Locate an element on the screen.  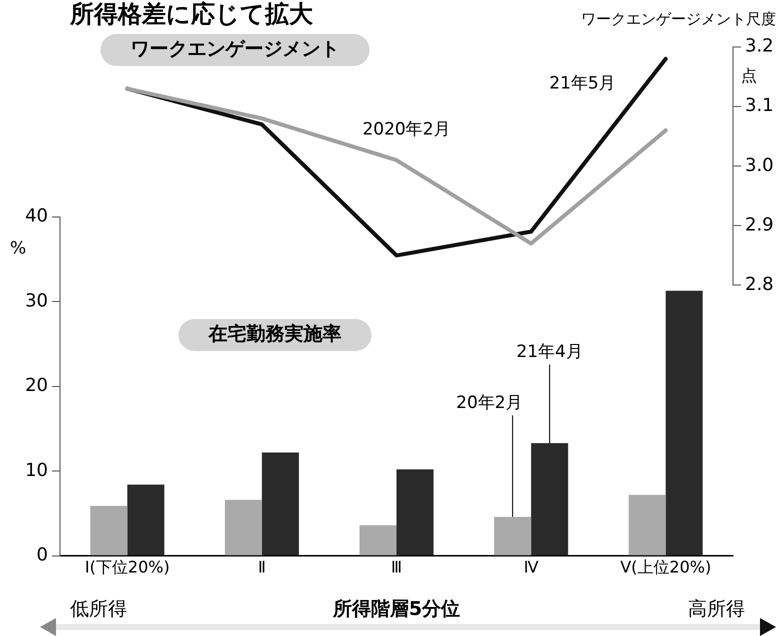
text: 高所得 is located at coordinates (716, 609).